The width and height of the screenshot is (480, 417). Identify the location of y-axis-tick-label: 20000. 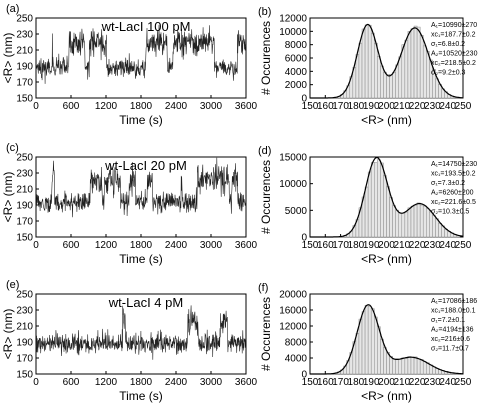
(293, 295).